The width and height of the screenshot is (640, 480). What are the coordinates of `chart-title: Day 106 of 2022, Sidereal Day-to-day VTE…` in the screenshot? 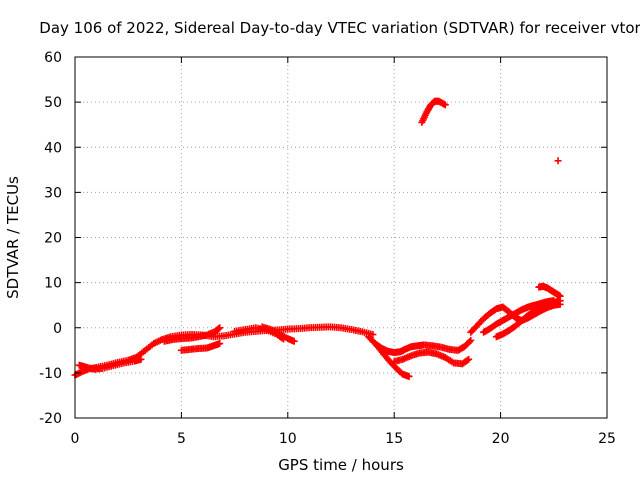 It's located at (339, 28).